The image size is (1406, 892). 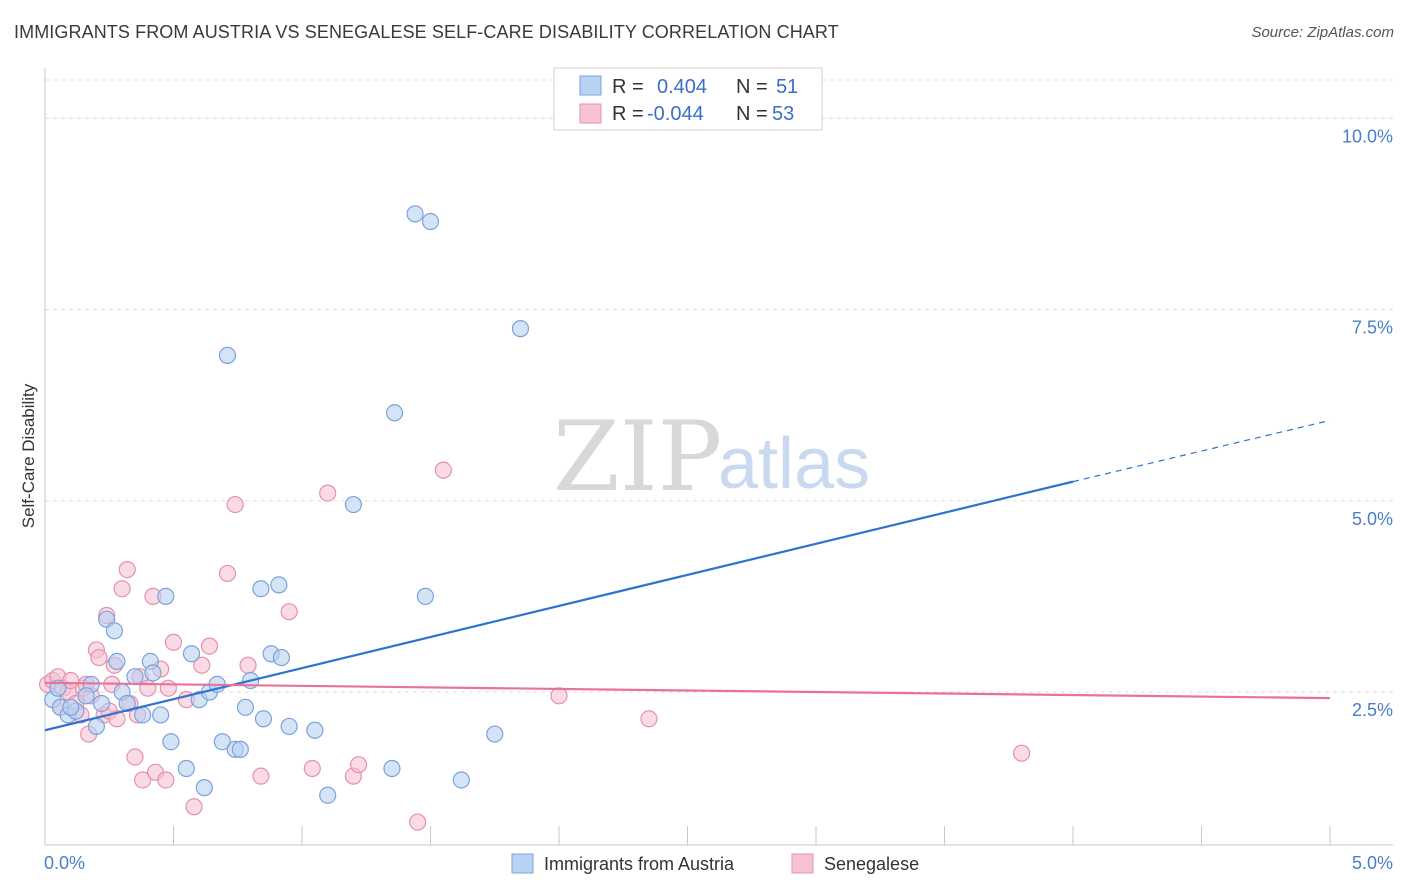 What do you see at coordinates (590, 113) in the screenshot?
I see `legend-swatch-senegalese` at bounding box center [590, 113].